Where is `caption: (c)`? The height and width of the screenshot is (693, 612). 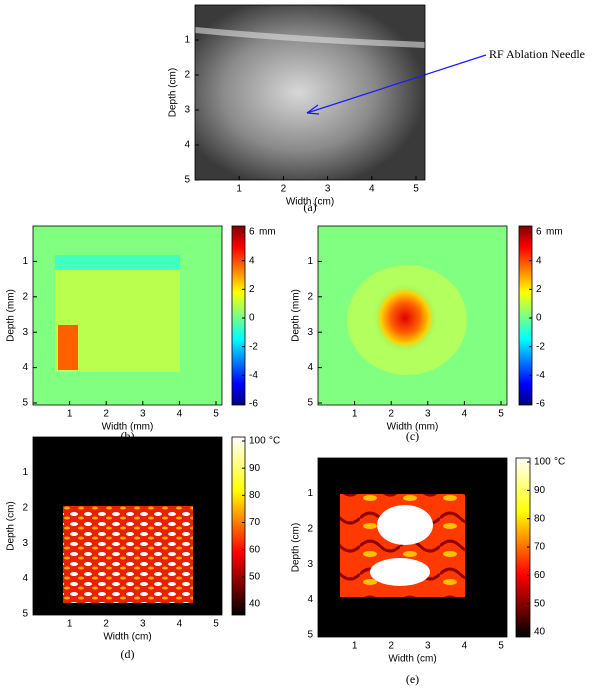 caption: (c) is located at coordinates (412, 436).